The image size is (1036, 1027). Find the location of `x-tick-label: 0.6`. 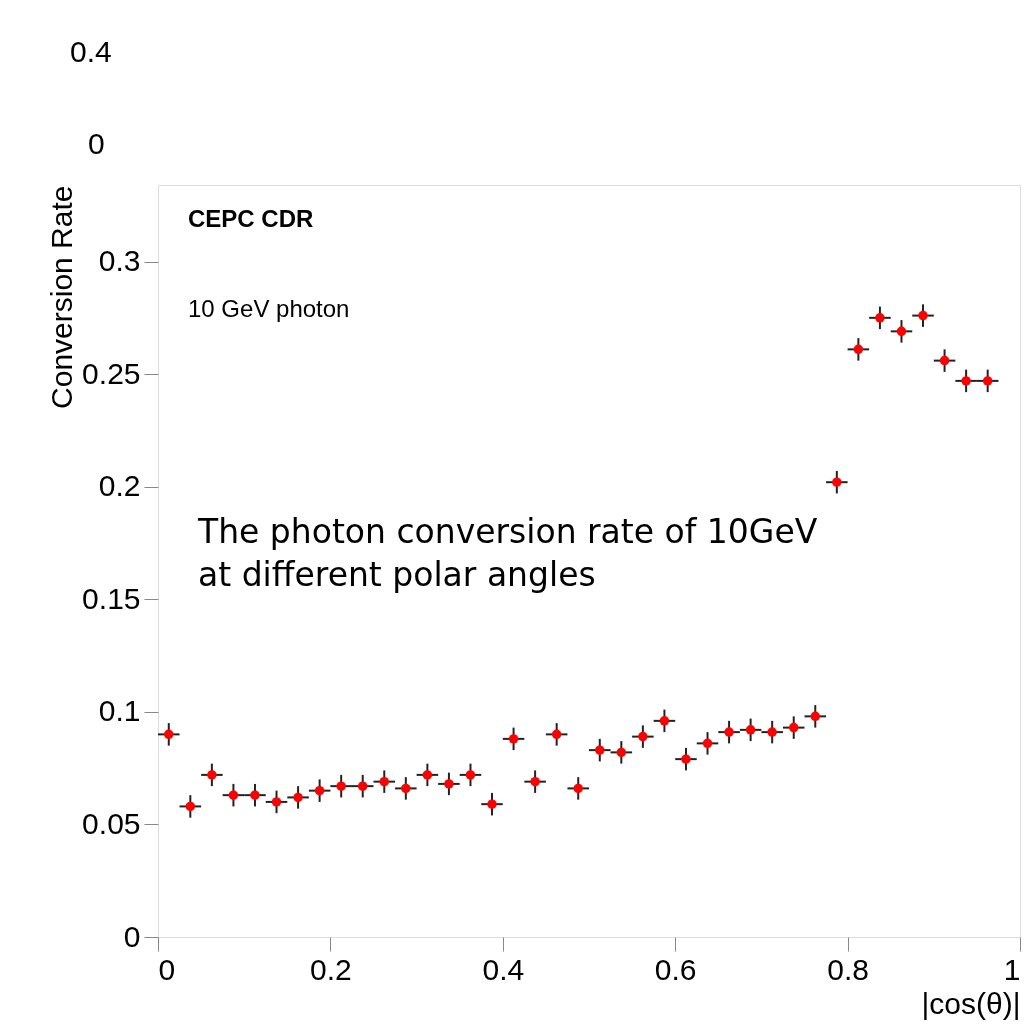

x-tick-label: 0.6 is located at coordinates (675, 969).